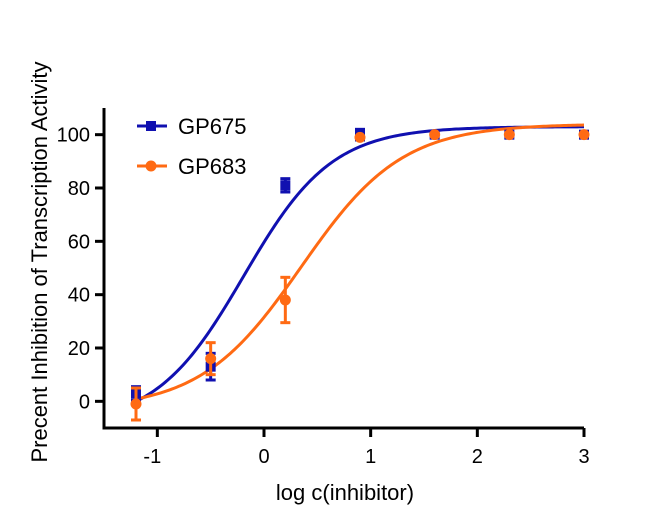 This screenshot has height=532, width=654. I want to click on x-tick-label: 1, so click(370, 457).